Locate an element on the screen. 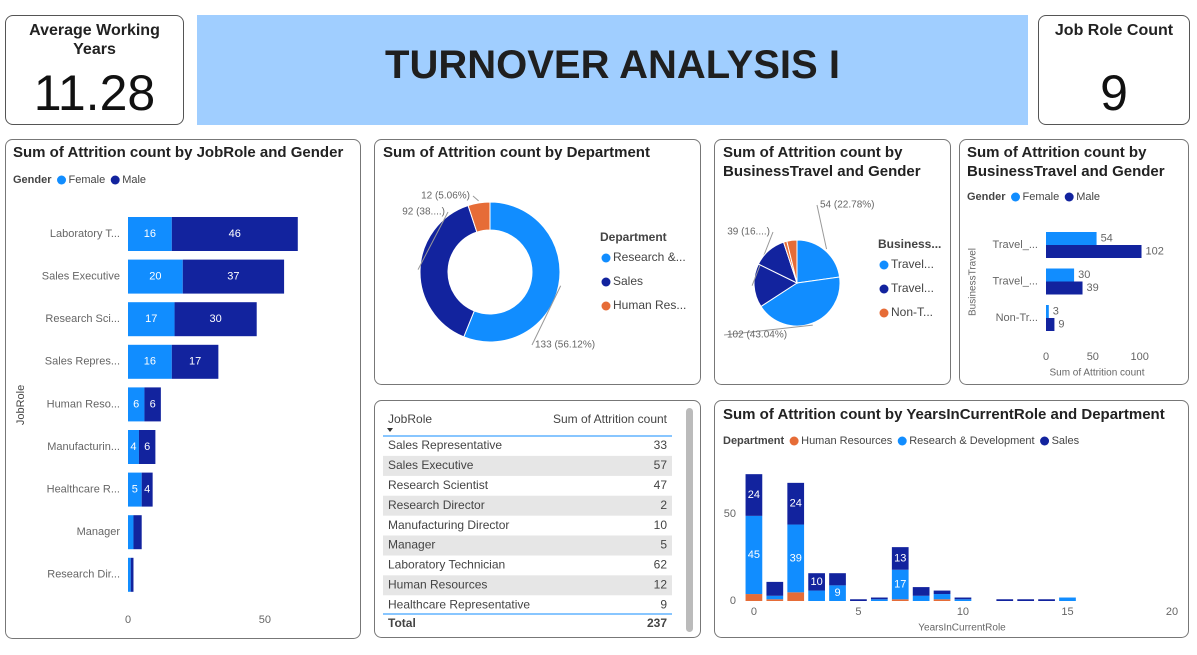  legend-label: Sales is located at coordinates (628, 281).